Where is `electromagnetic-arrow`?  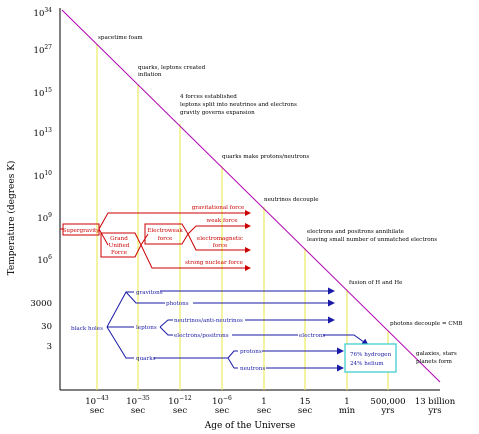
electromagnetic-arrow is located at coordinates (219, 243).